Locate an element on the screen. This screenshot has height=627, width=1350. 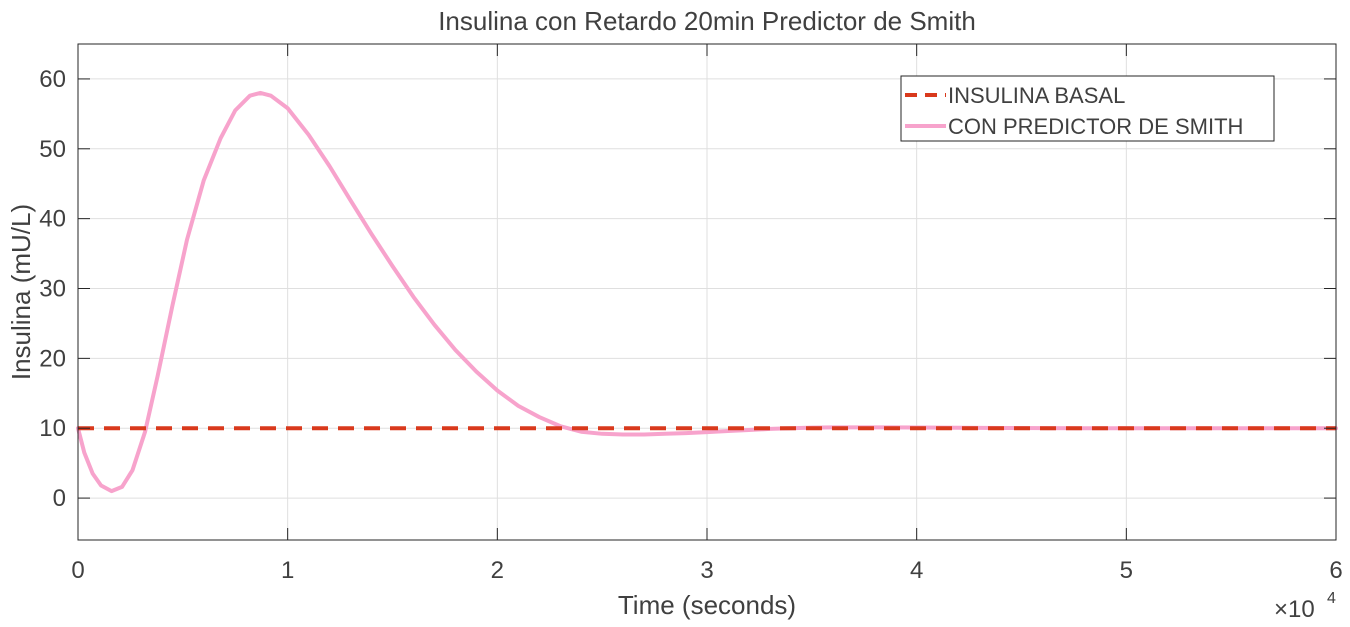
legend-label-smith: CON PREDICTOR DE SMITH is located at coordinates (1095, 126).